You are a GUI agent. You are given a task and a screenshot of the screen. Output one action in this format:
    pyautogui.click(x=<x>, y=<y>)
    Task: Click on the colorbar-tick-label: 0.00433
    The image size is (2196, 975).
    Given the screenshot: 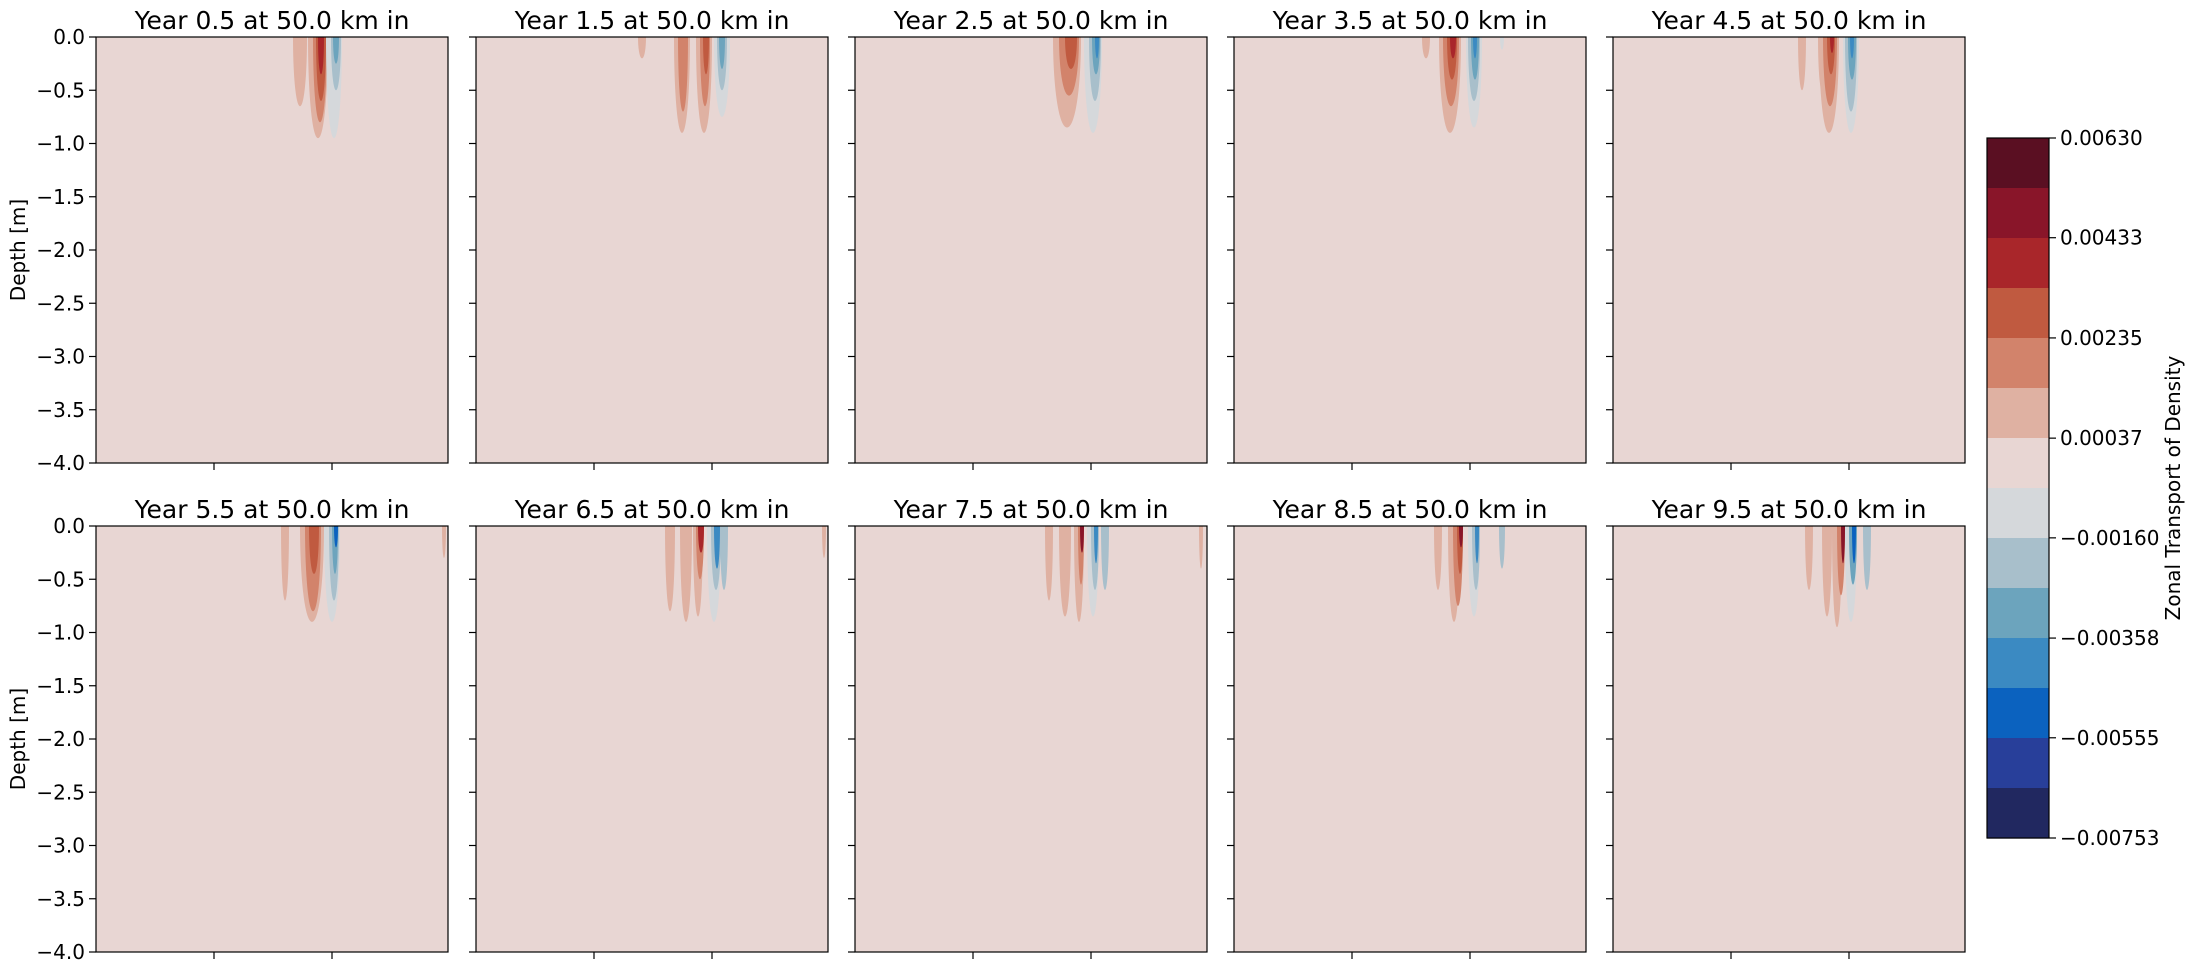 What is the action you would take?
    pyautogui.click(x=2101, y=238)
    